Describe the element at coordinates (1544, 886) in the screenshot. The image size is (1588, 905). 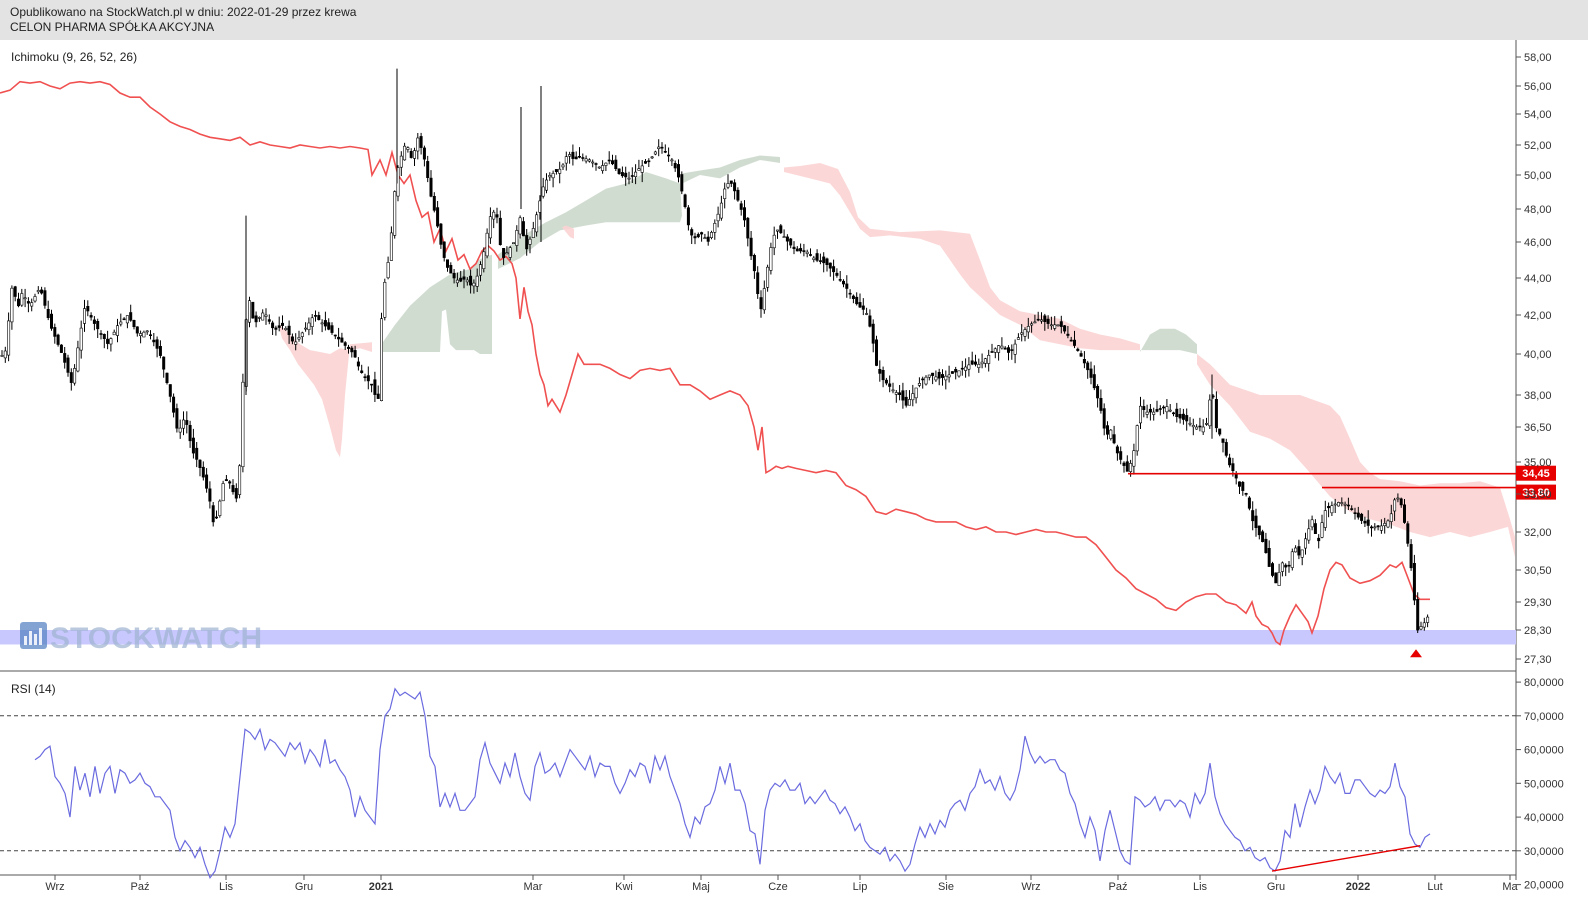
I see `rsi-tick-label: 20,0000` at that location.